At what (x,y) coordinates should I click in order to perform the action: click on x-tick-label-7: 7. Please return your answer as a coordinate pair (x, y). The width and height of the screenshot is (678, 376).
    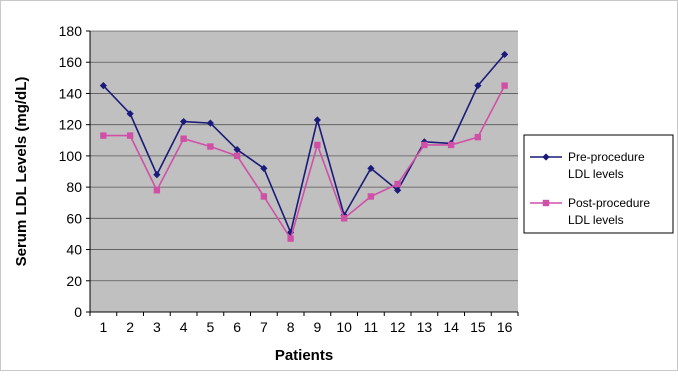
    Looking at the image, I should click on (264, 327).